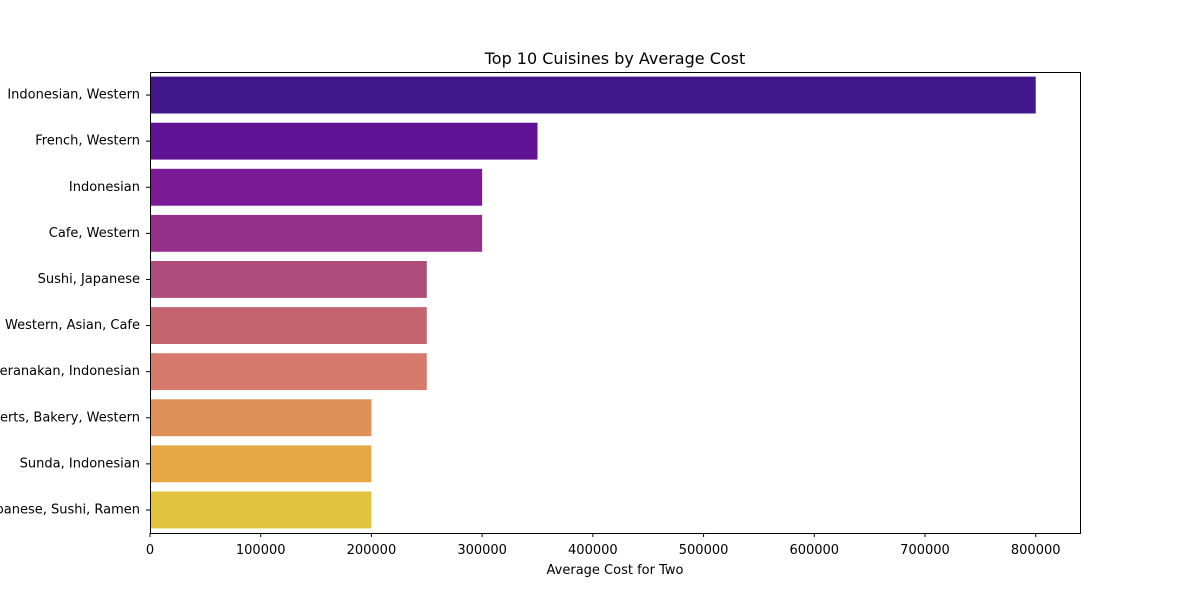 This screenshot has height=604, width=1200. What do you see at coordinates (150, 550) in the screenshot?
I see `x-tick-label: 0` at bounding box center [150, 550].